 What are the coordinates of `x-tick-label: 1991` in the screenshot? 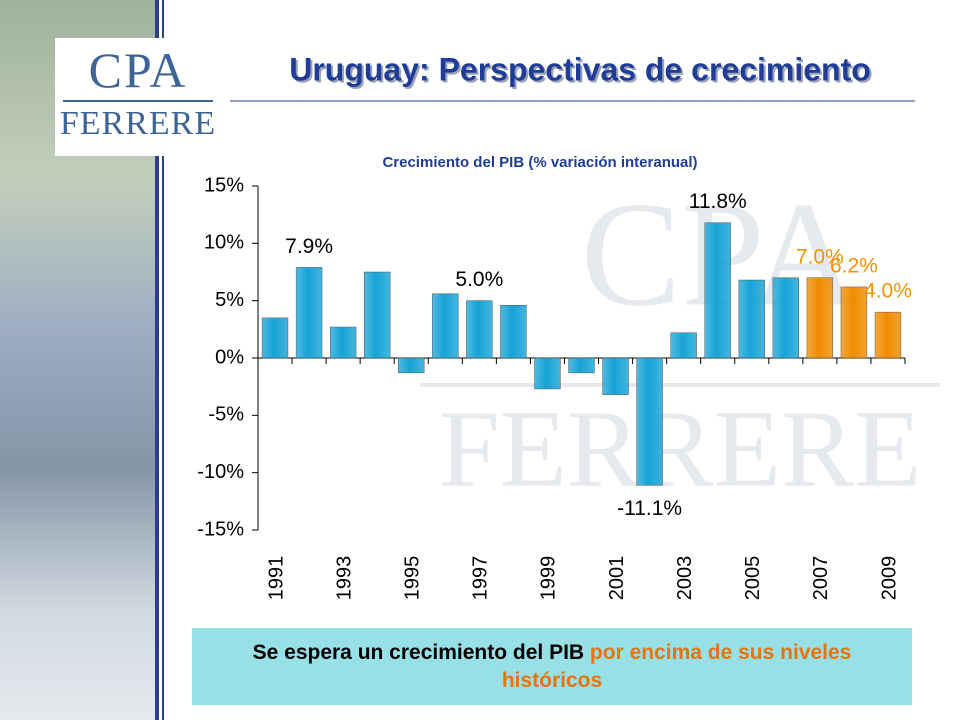 It's located at (276, 578).